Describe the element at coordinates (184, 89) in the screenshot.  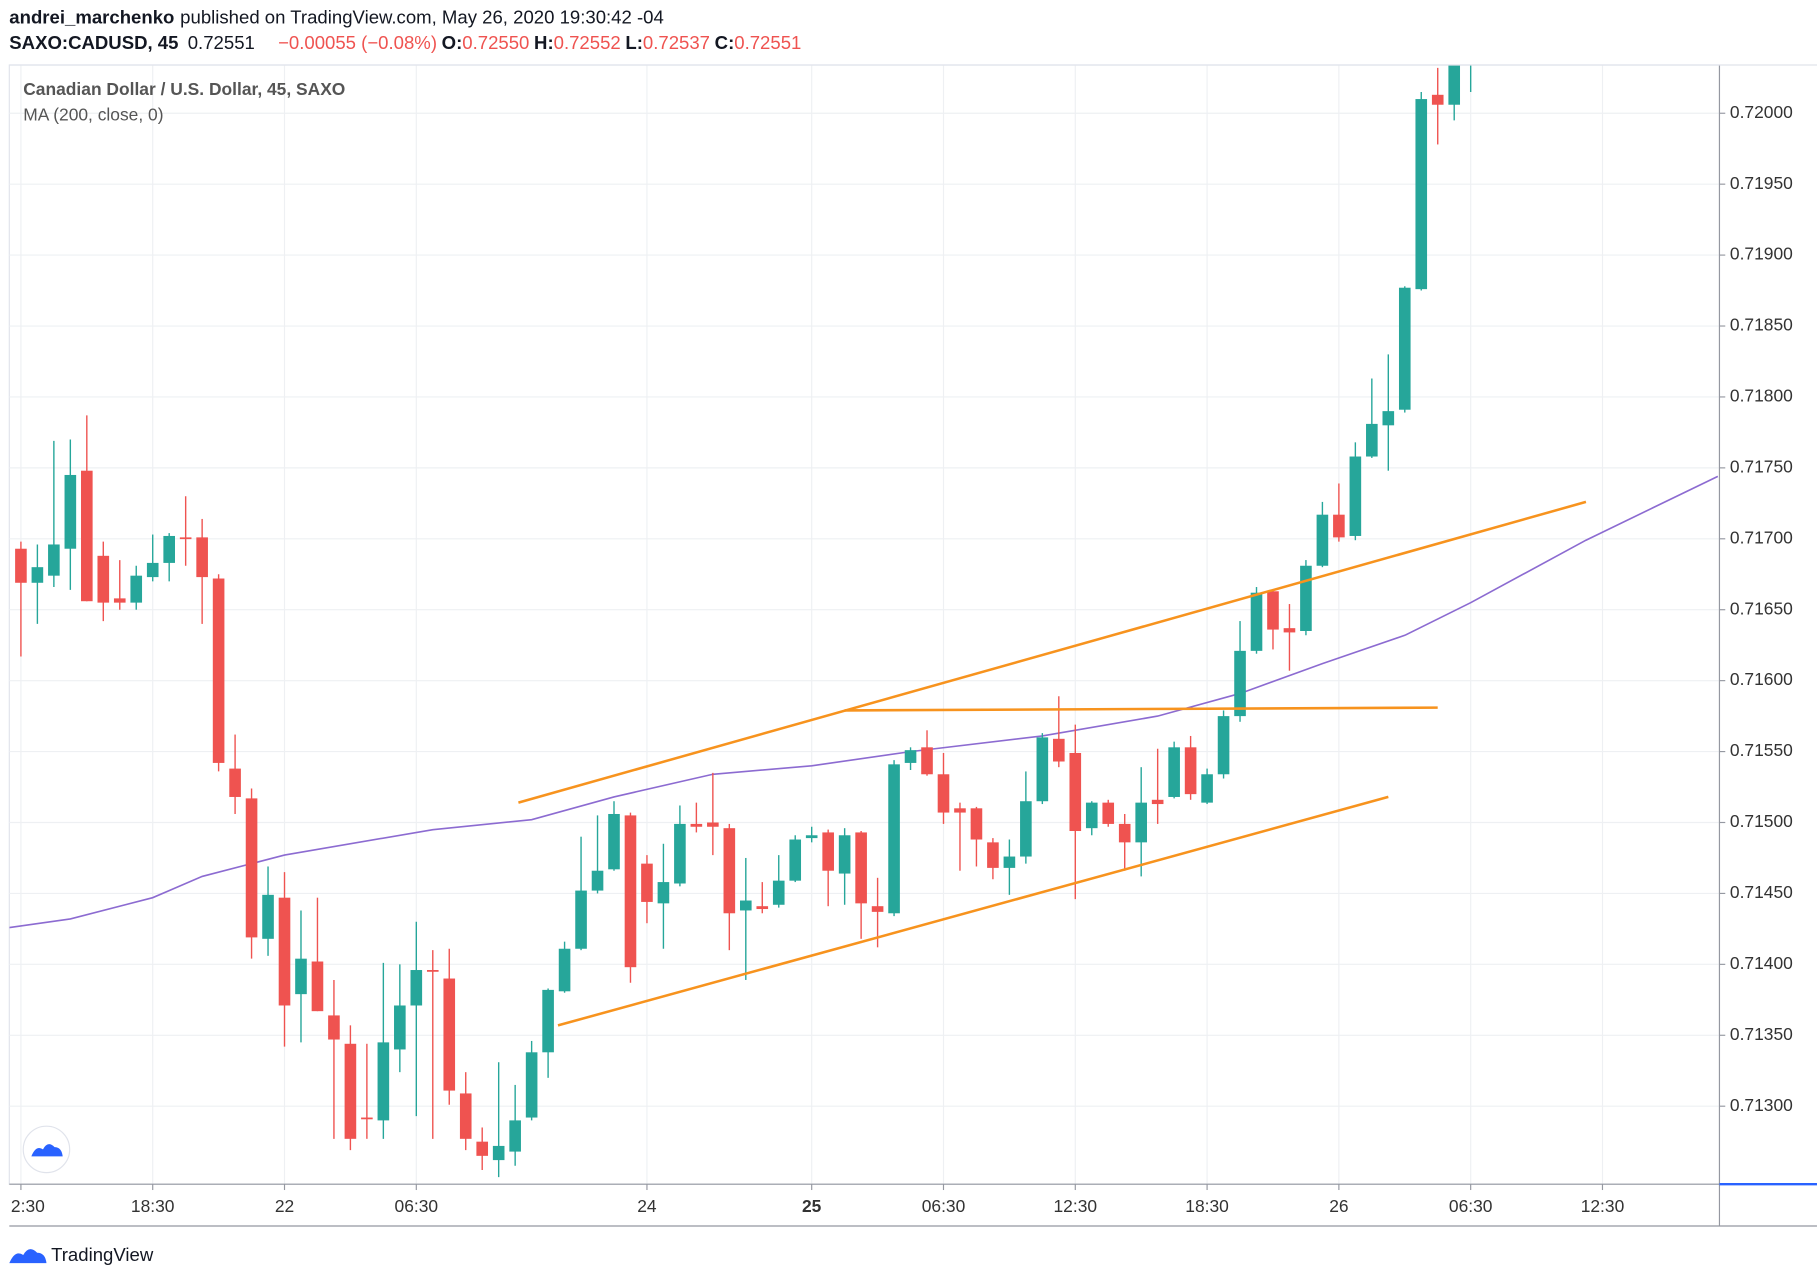
I see `chart-title: Canadian Dollar / U.S. Dollar, 45, SAXO` at that location.